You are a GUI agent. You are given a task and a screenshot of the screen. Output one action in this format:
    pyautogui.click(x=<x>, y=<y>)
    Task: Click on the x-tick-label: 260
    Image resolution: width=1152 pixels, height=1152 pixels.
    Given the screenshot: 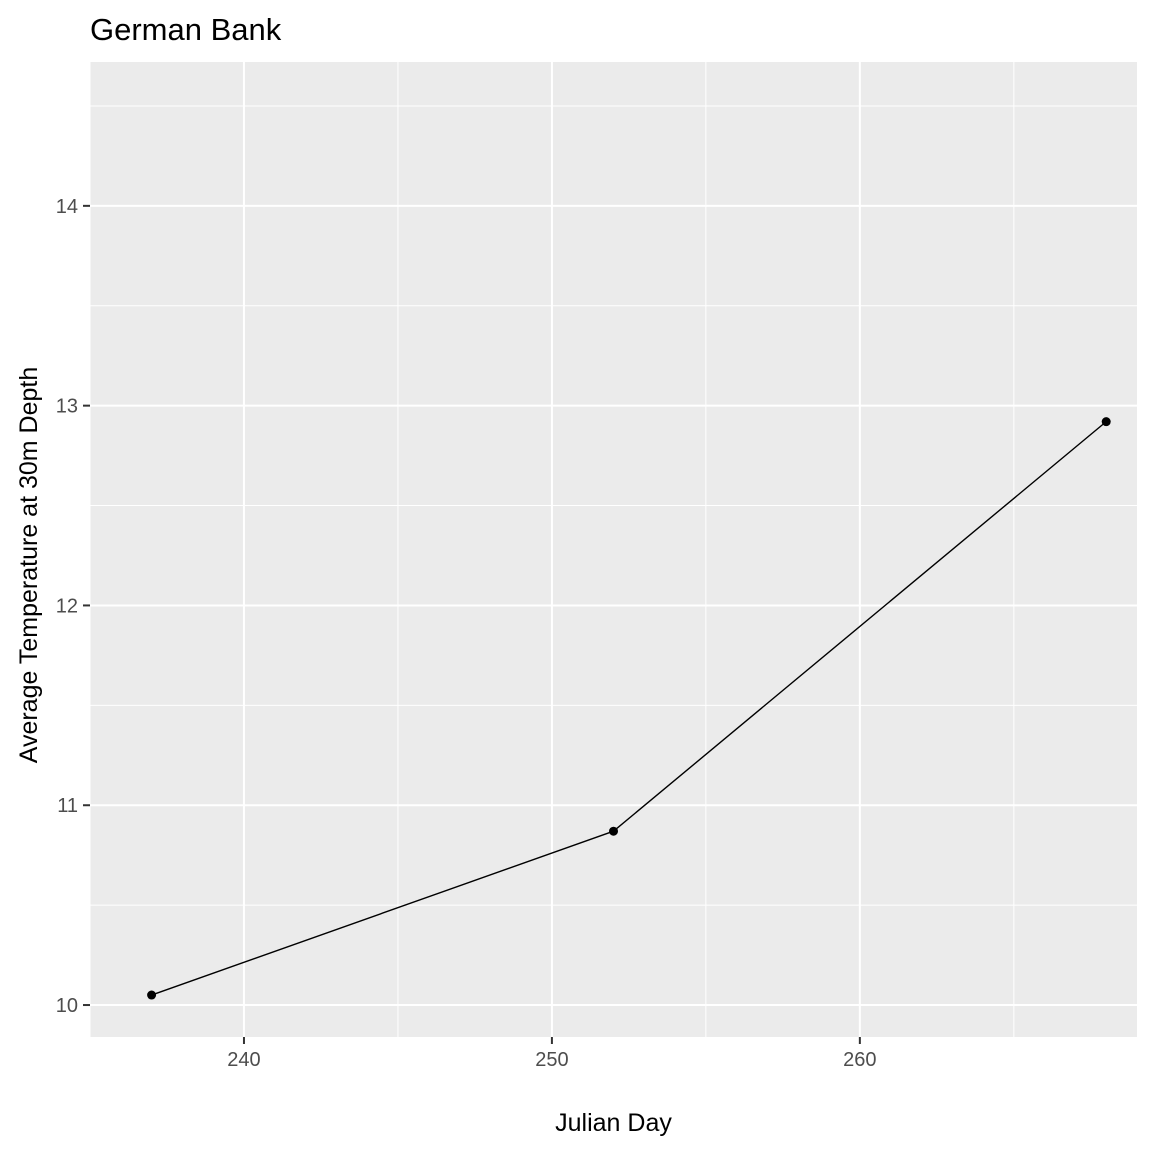 What is the action you would take?
    pyautogui.click(x=859, y=1060)
    